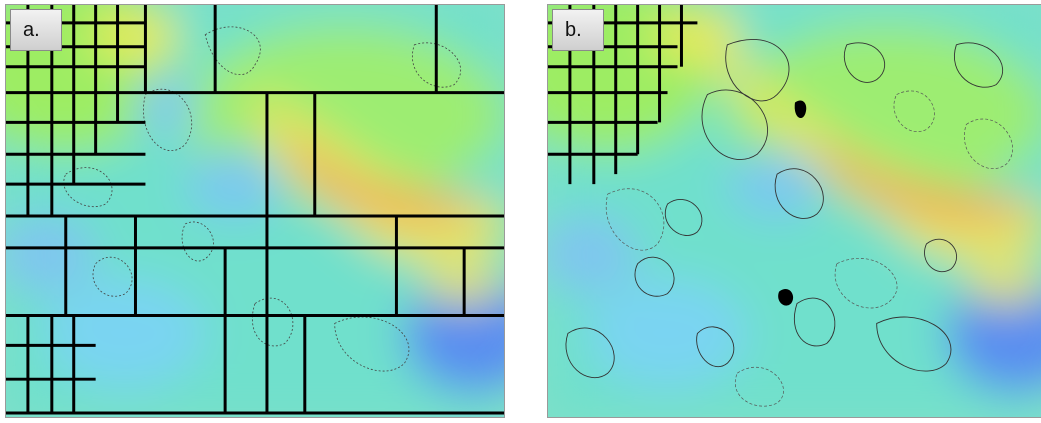 This screenshot has height=423, width=1041. Describe the element at coordinates (792, 203) in the screenshot. I see `blobs-b` at that location.